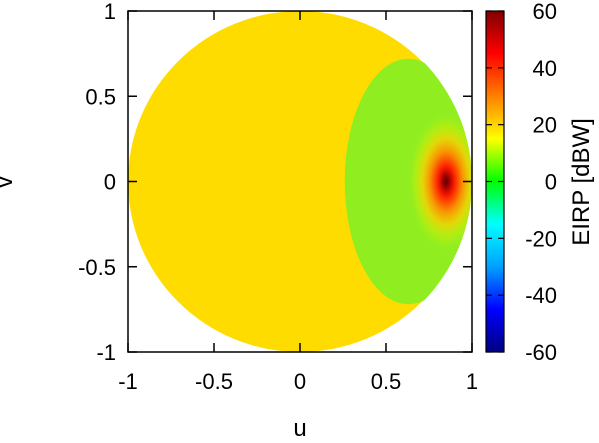 Image resolution: width=599 pixels, height=443 pixels. Describe the element at coordinates (545, 68) in the screenshot. I see `colorbar-tick-label: 40` at that location.